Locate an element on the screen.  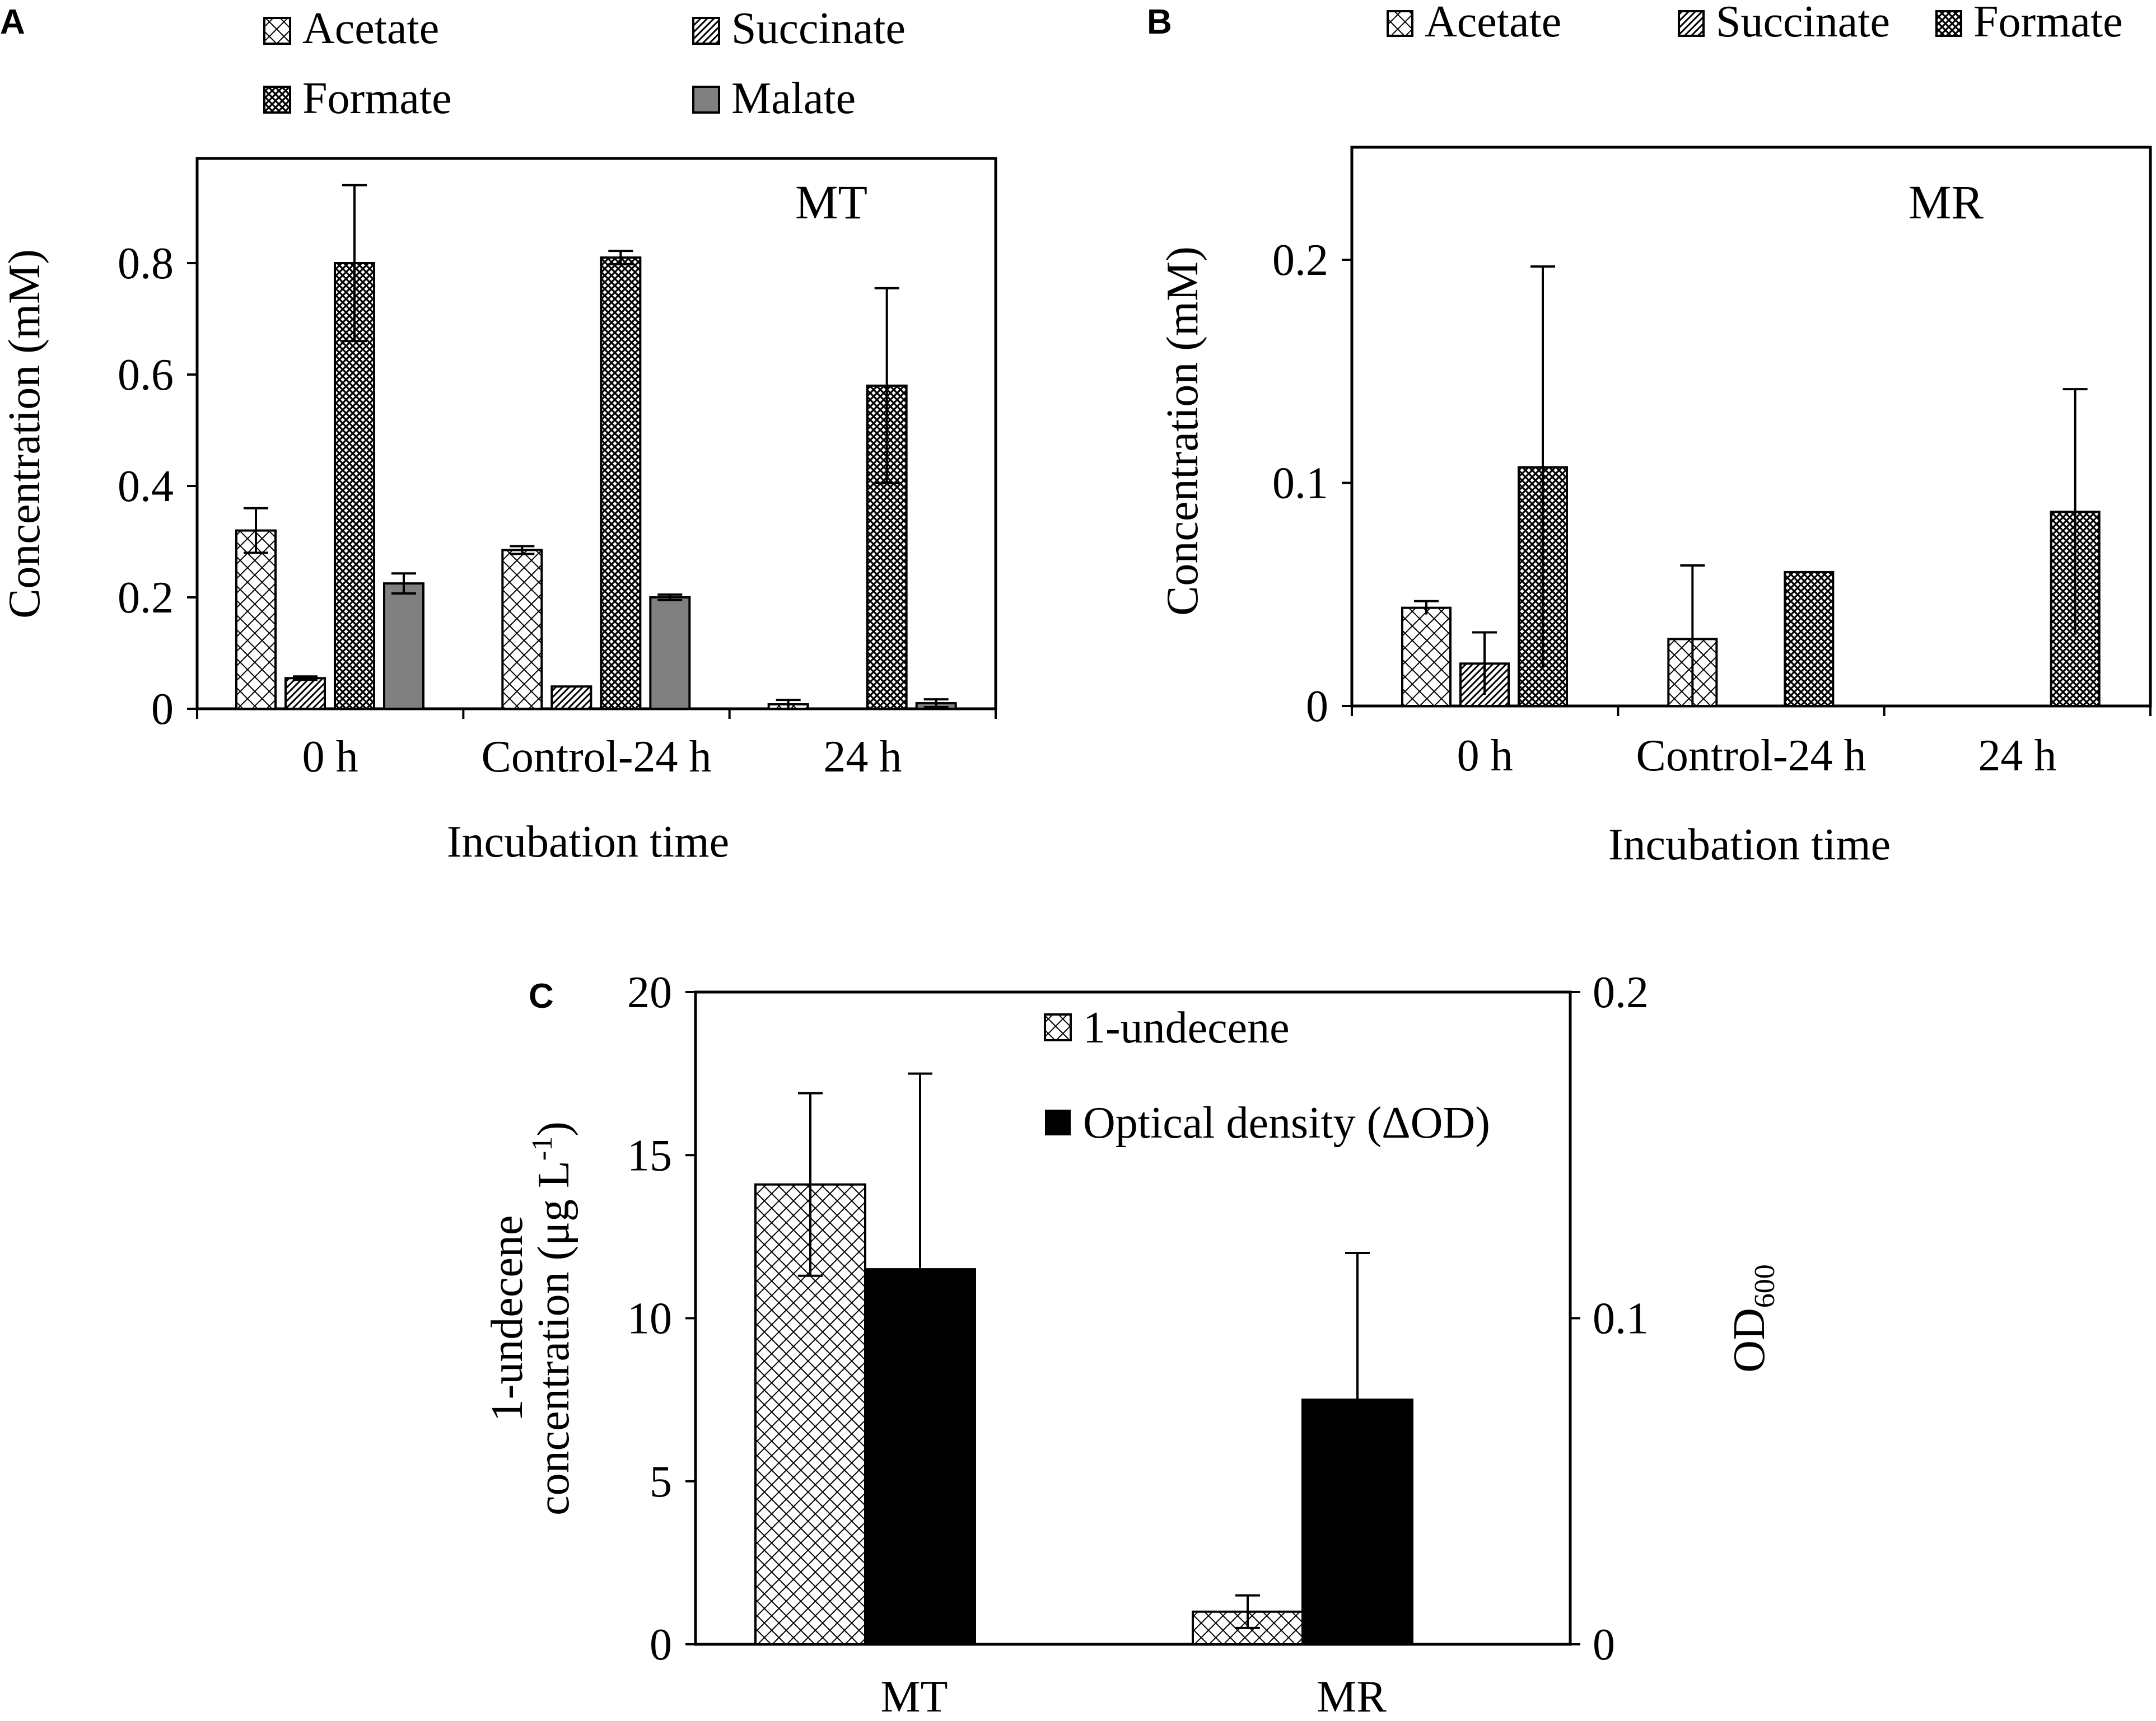
legend-b-succinate: Succinate is located at coordinates (1784, 23).